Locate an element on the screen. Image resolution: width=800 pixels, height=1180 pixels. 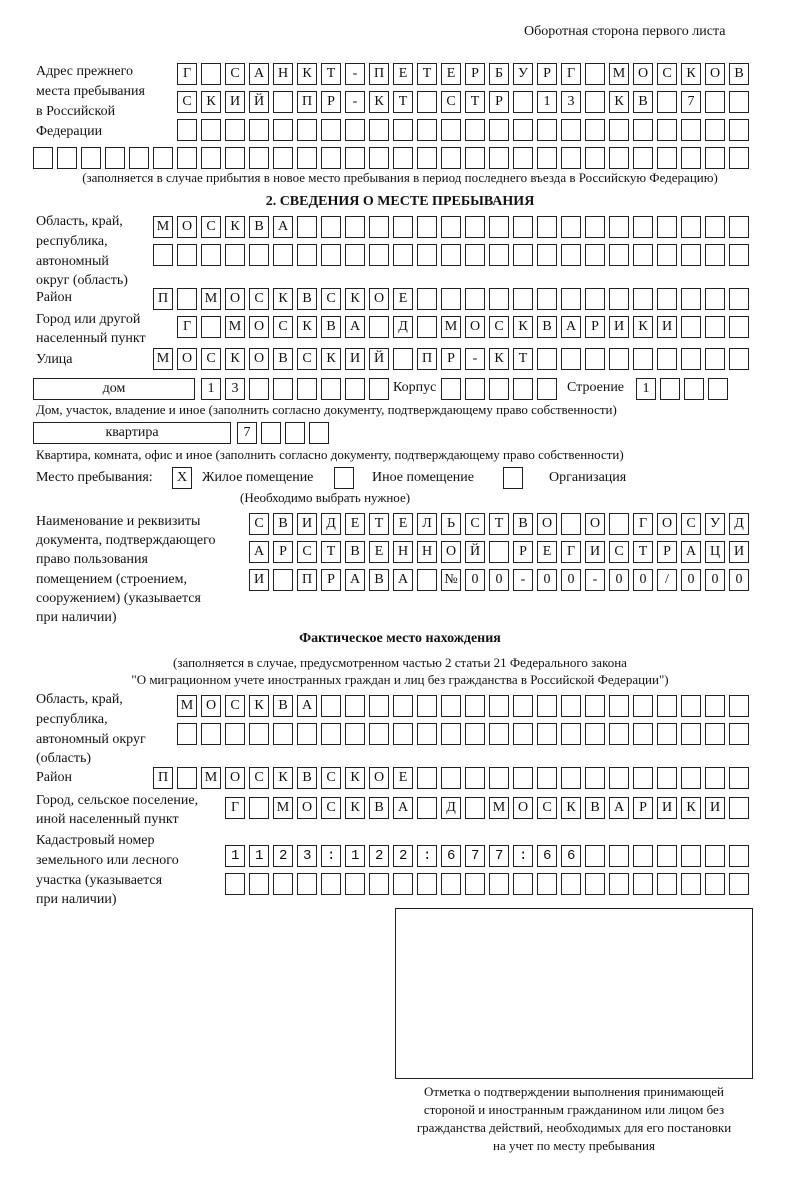
char-cell: Г is located at coordinates (235, 808).